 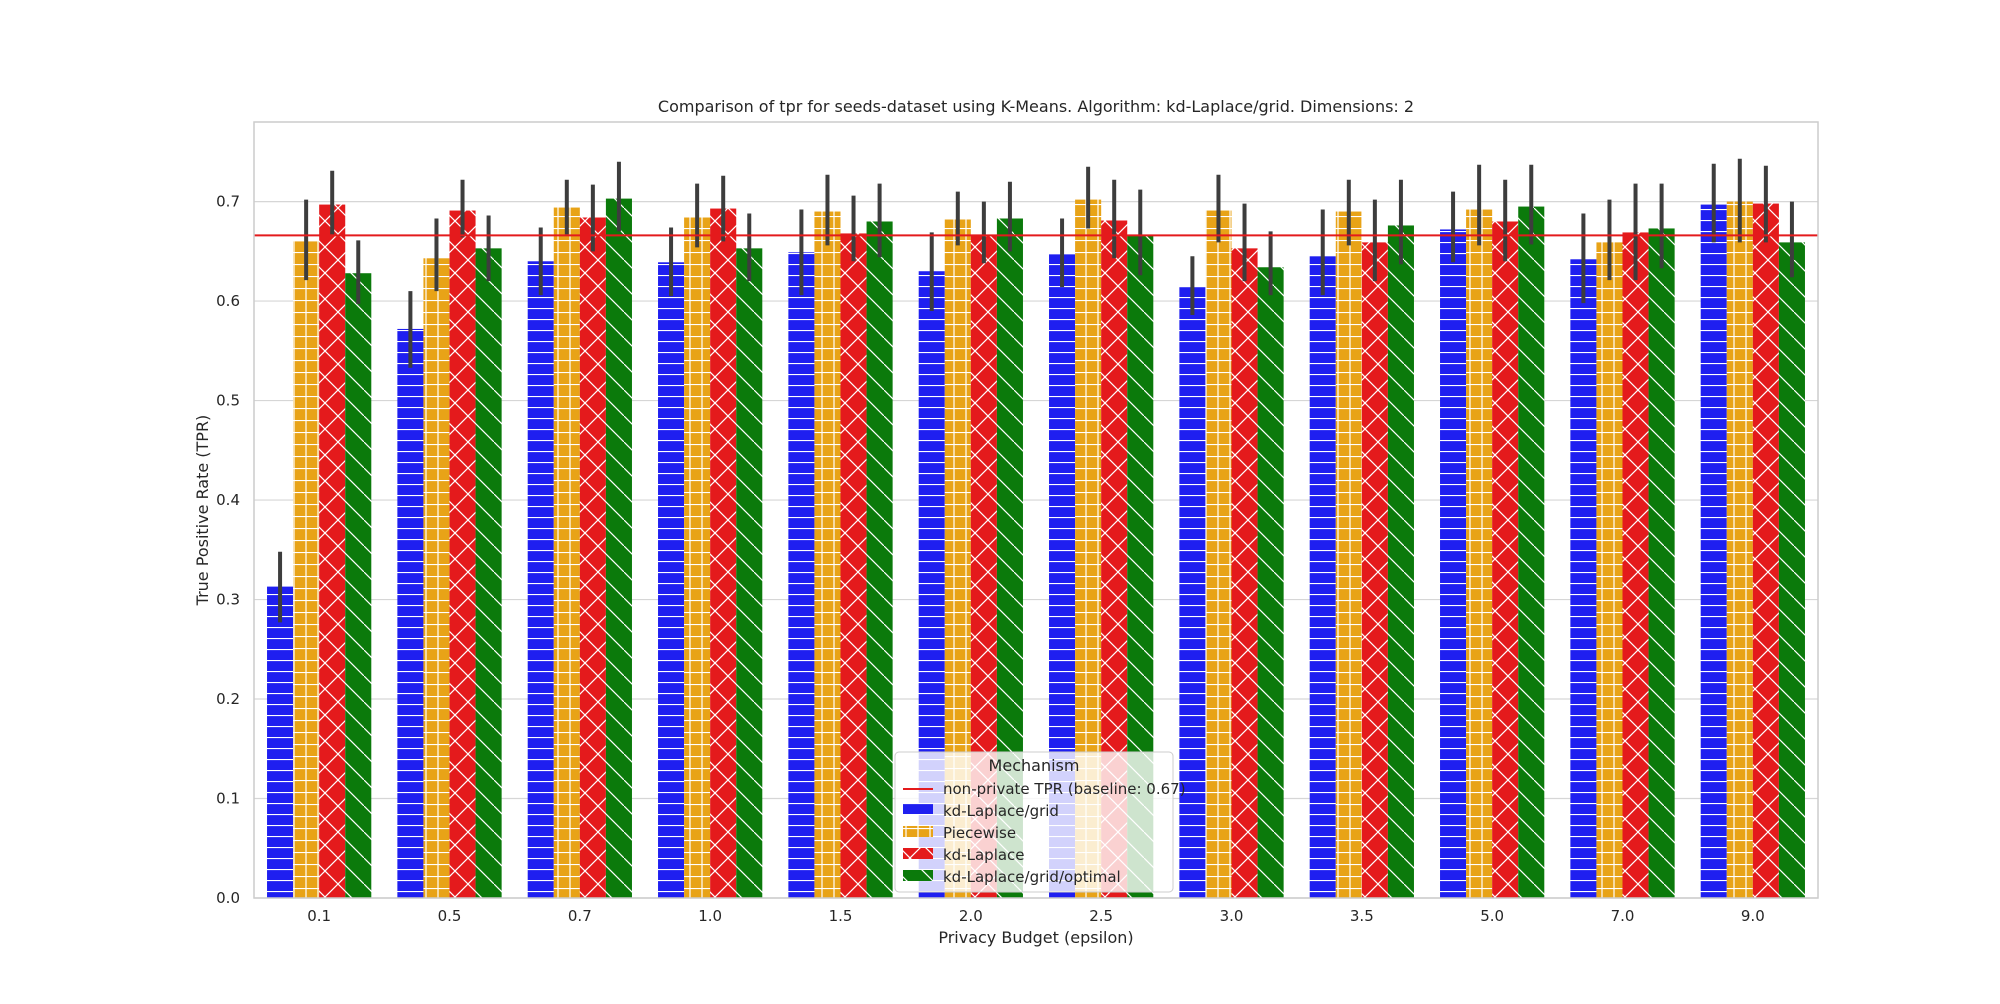 What do you see at coordinates (228, 500) in the screenshot?
I see `y-tick-label: 0.4` at bounding box center [228, 500].